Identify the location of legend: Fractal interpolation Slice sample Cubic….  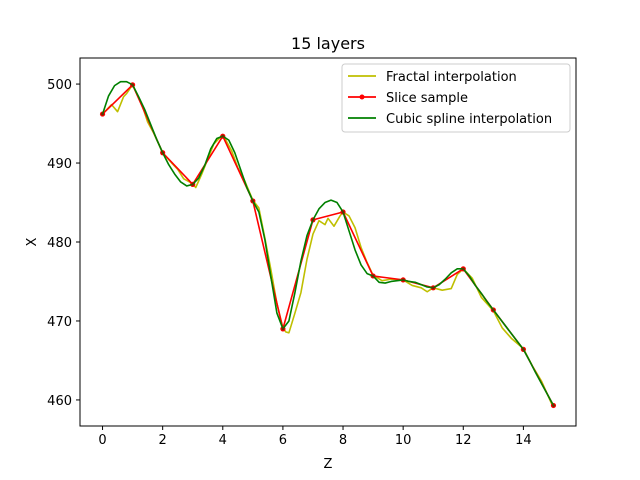
(456, 98).